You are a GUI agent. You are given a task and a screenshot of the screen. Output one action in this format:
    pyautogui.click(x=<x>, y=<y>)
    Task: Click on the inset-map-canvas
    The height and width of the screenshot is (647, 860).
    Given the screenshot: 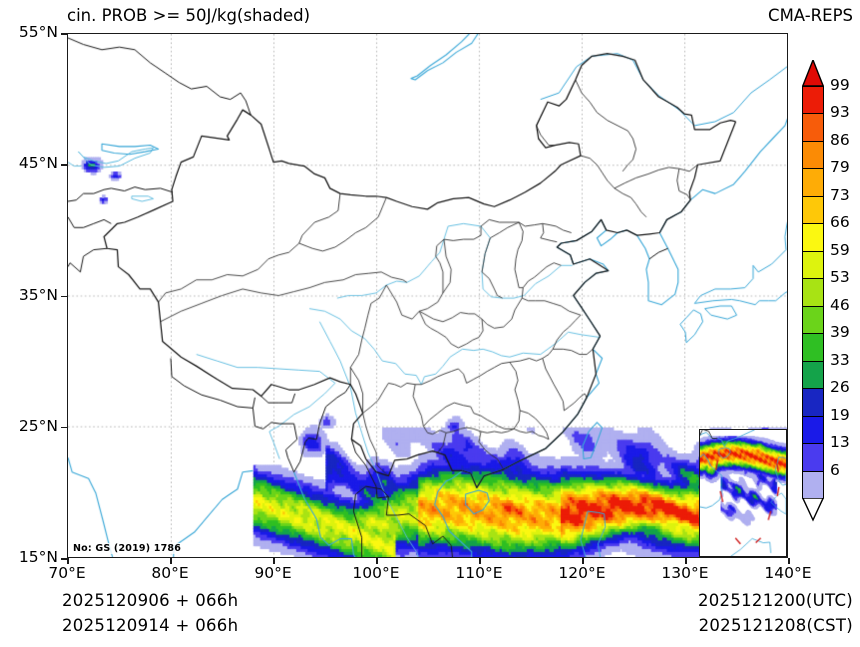 What is the action you would take?
    pyautogui.click(x=743, y=493)
    